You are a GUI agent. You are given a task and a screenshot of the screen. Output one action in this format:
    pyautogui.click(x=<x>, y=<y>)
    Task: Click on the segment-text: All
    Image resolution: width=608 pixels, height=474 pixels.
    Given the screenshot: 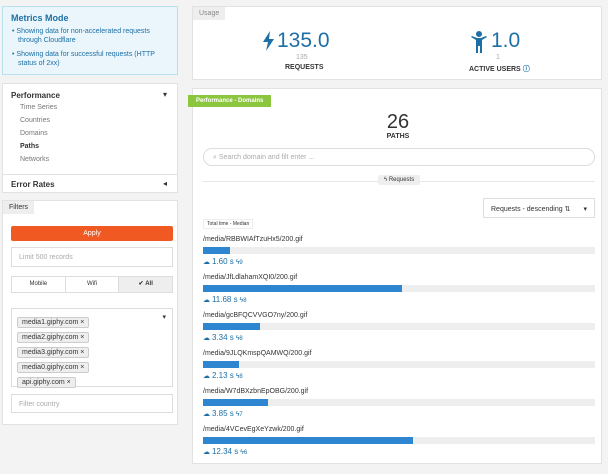 What is the action you would take?
    pyautogui.click(x=149, y=284)
    